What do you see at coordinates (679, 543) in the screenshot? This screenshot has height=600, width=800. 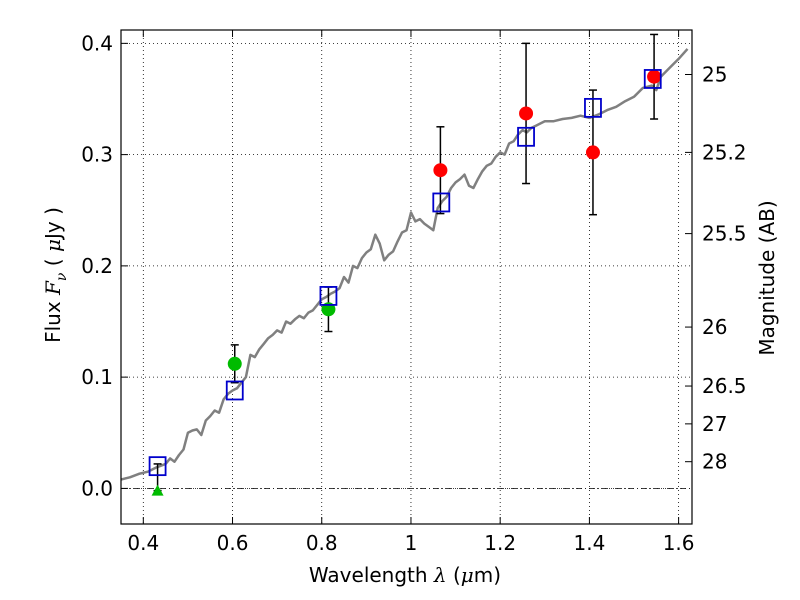 I see `x-tick-label: 1.6` at bounding box center [679, 543].